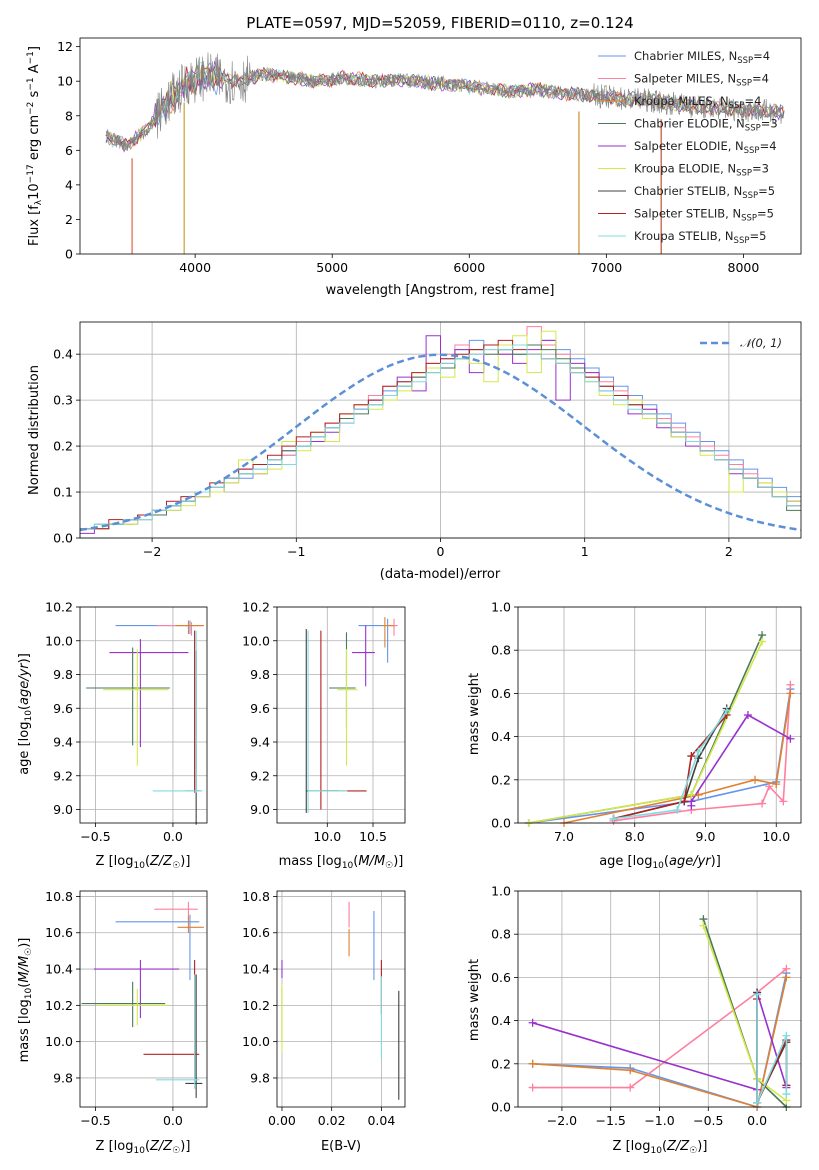 Image resolution: width=819 pixels, height=1170 pixels. Describe the element at coordinates (341, 862) in the screenshot. I see `age-mass-xlabel: mass [log10(M/M☉)]` at that location.